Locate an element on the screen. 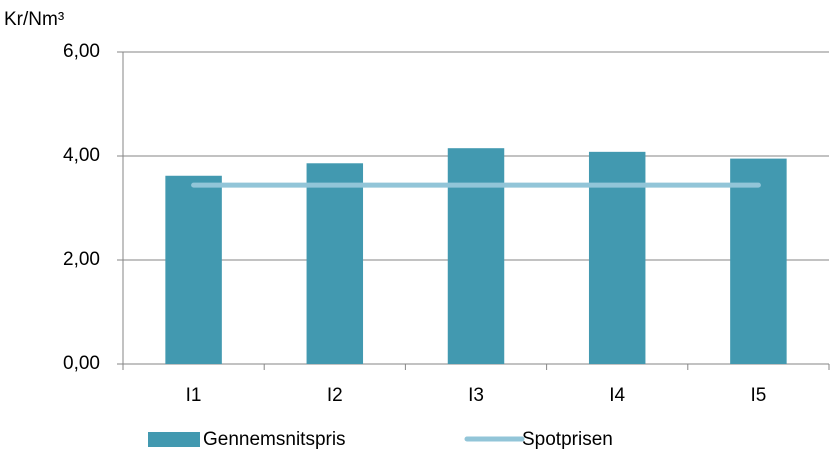  x-tick-label: I1 is located at coordinates (194, 395).